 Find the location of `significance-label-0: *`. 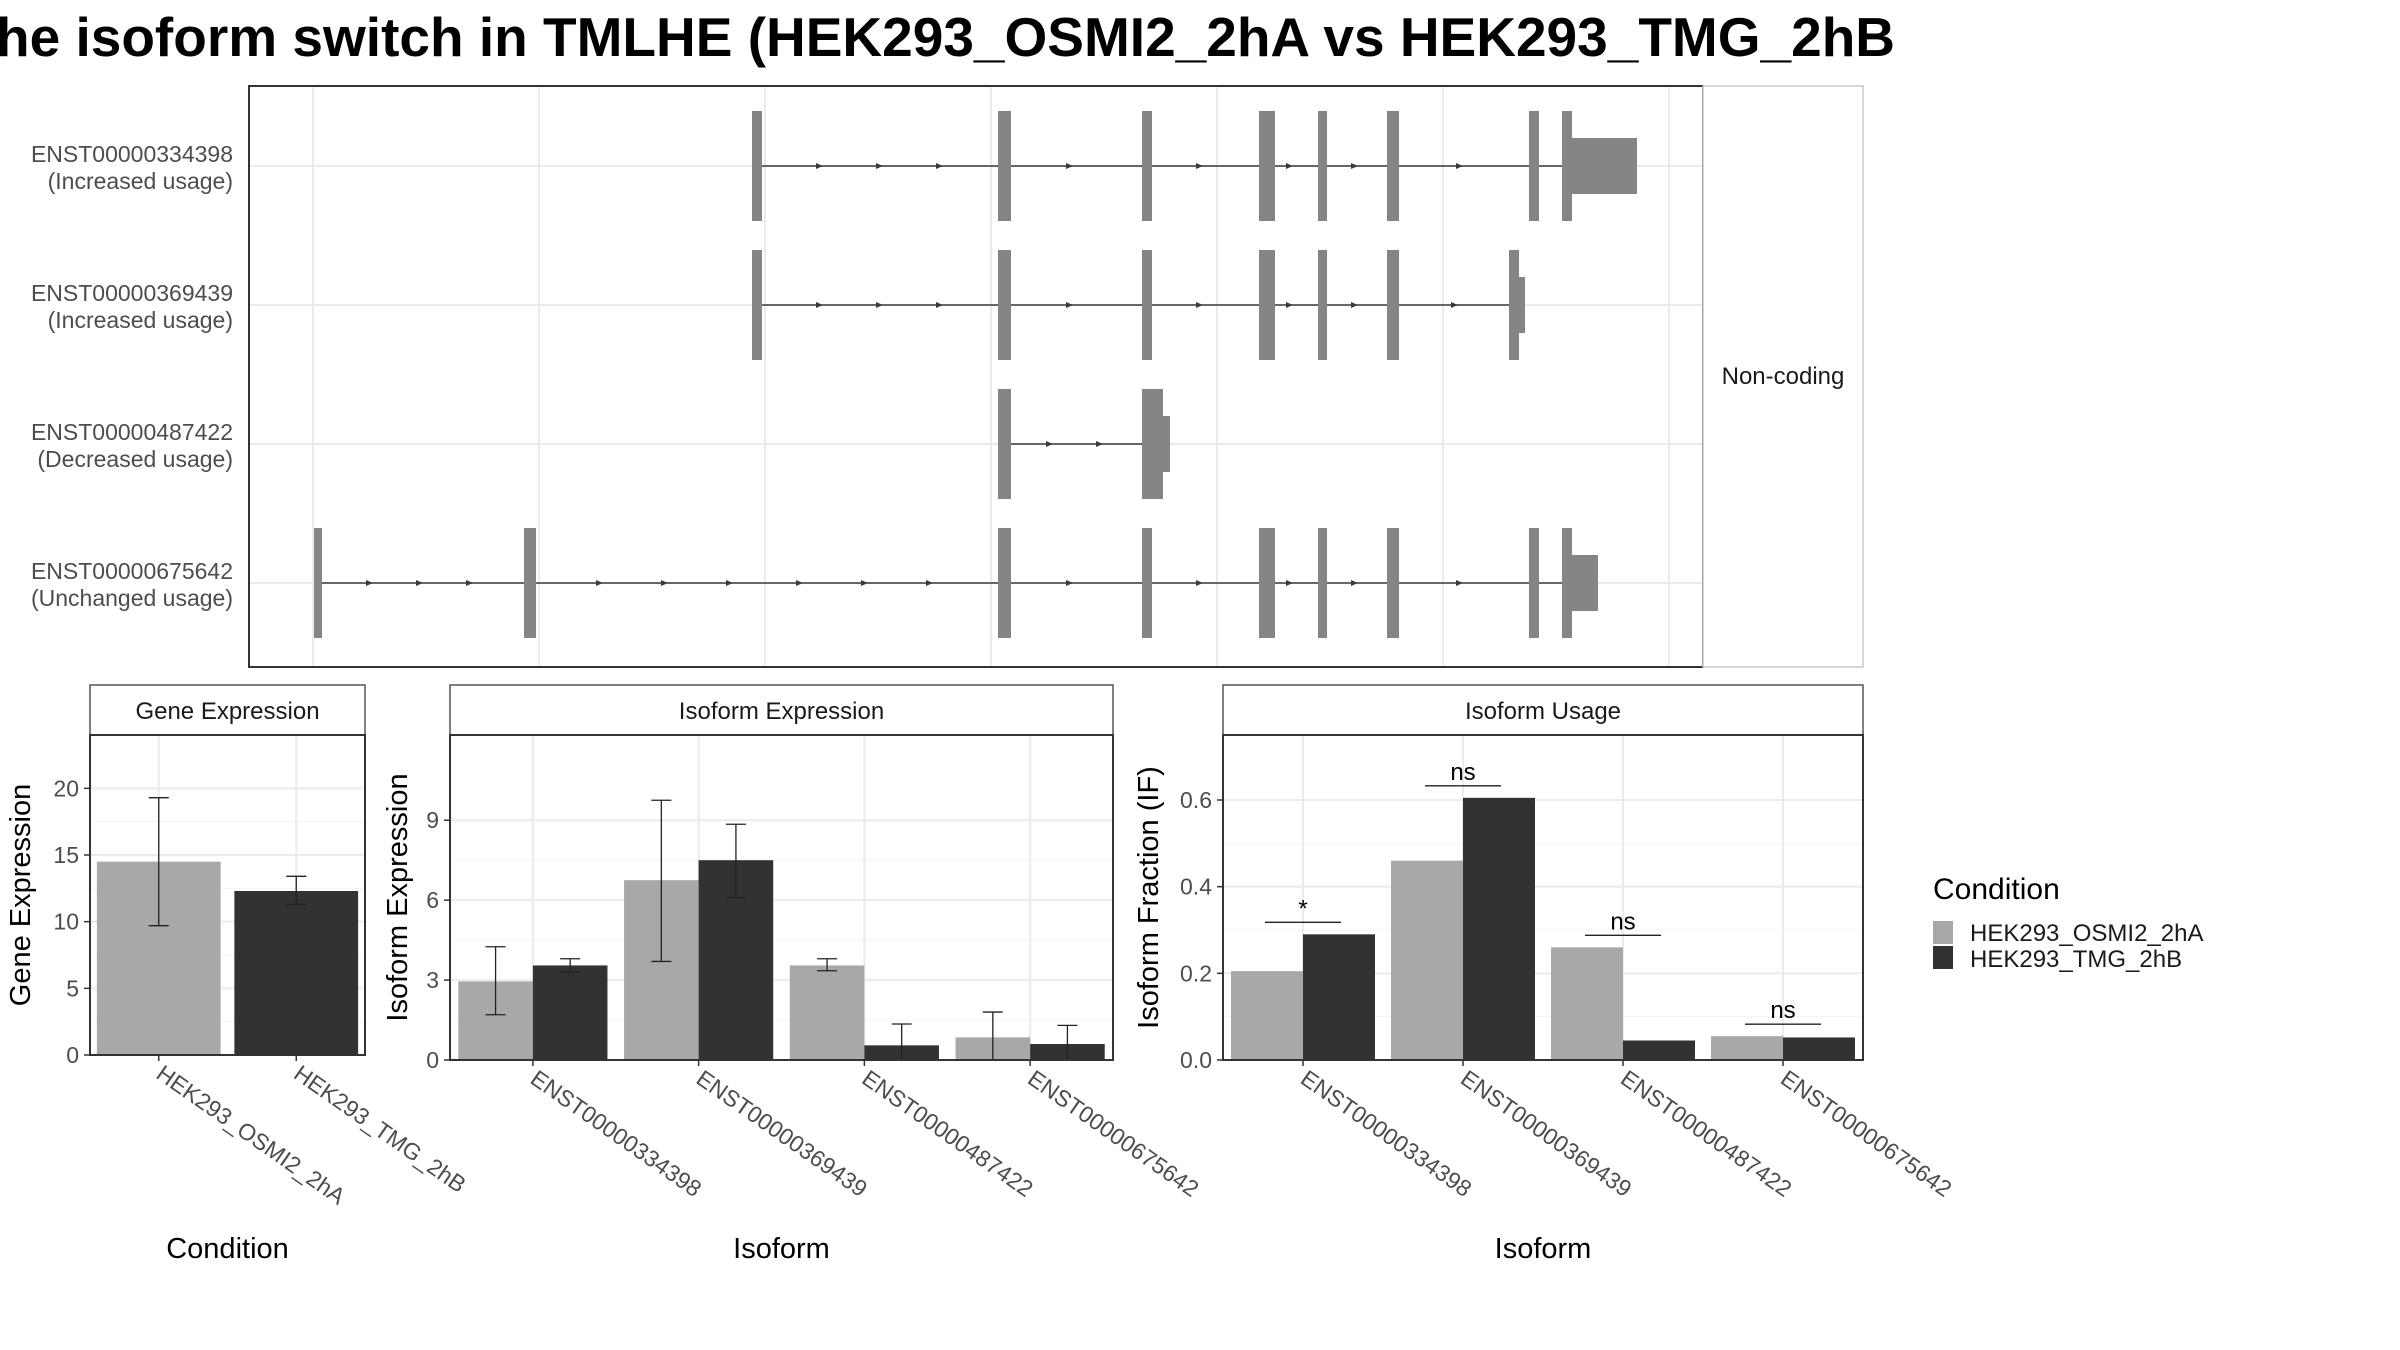

significance-label-0: * is located at coordinates (1302, 908).